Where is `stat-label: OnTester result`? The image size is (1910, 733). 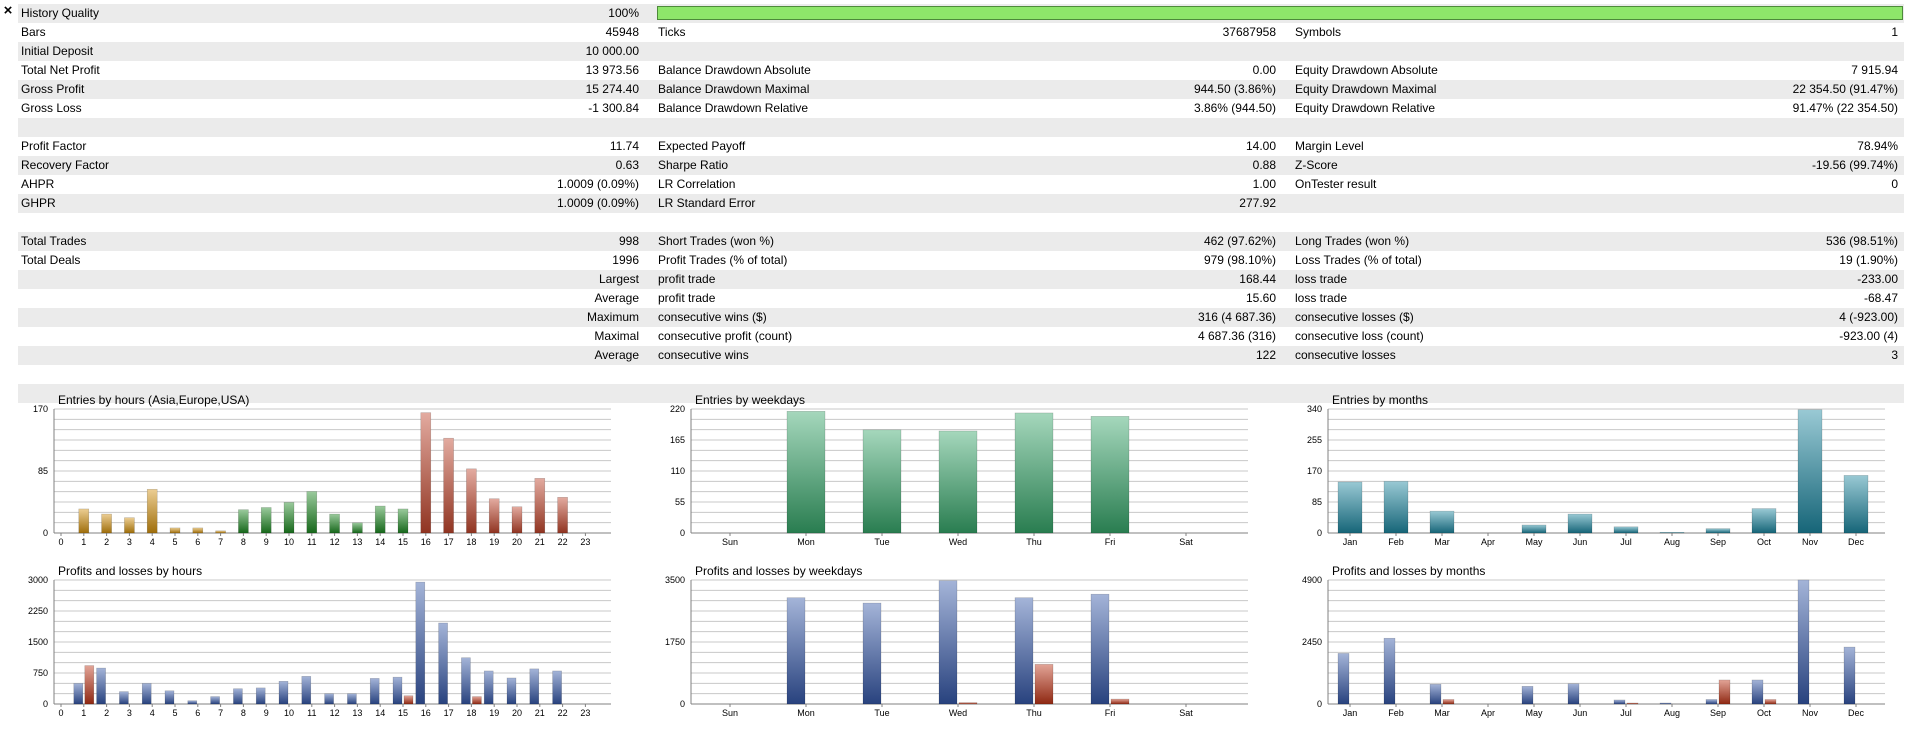
stat-label: OnTester result is located at coordinates (1336, 184).